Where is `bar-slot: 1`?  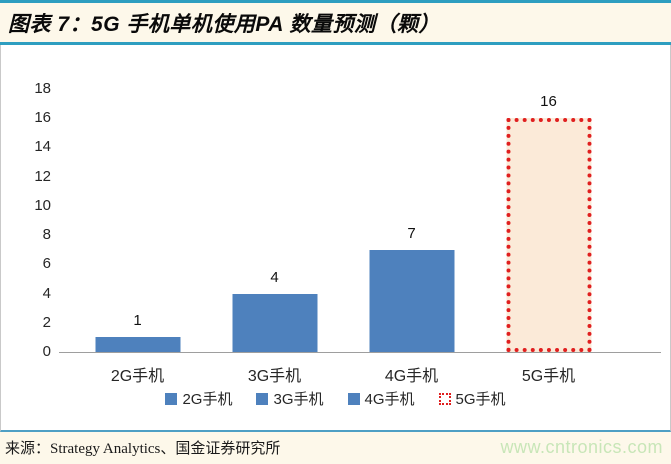
bar-slot: 1 is located at coordinates (137, 220).